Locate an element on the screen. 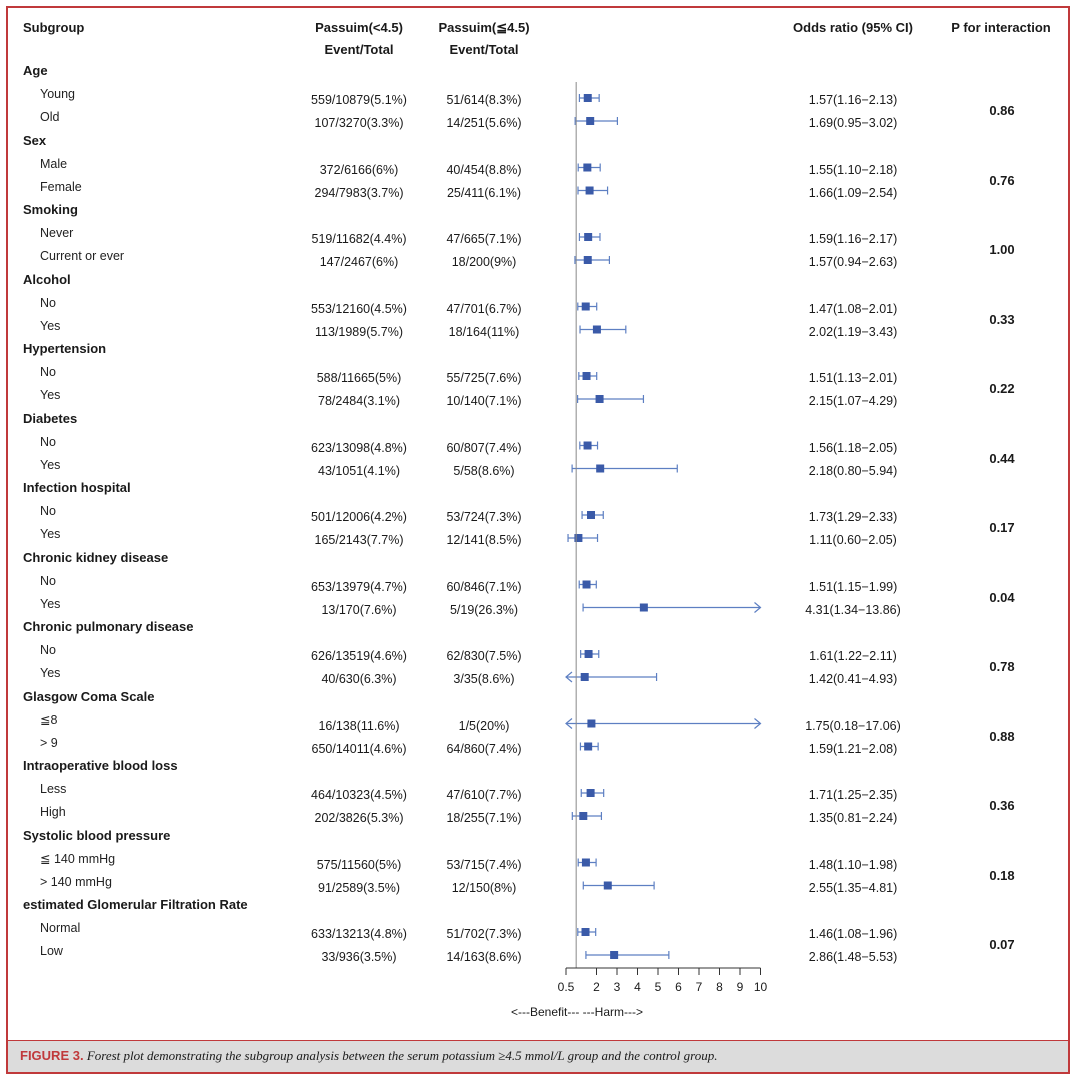  p-for-interaction: 0.44 is located at coordinates (1002, 458).